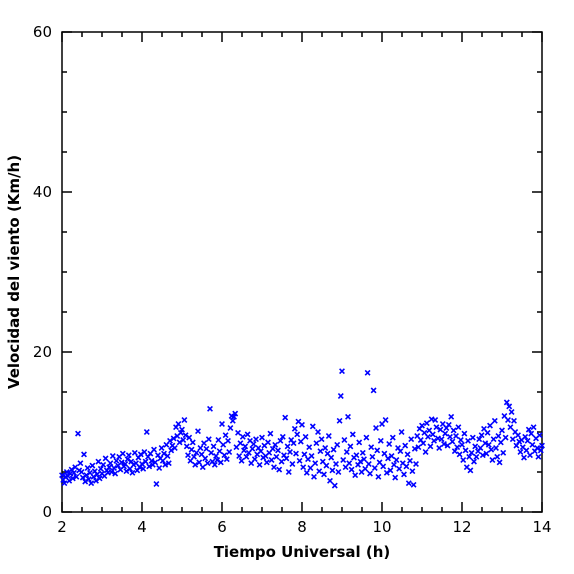 This screenshot has height=574, width=574. What do you see at coordinates (222, 527) in the screenshot?
I see `x-tick-label: 6` at bounding box center [222, 527].